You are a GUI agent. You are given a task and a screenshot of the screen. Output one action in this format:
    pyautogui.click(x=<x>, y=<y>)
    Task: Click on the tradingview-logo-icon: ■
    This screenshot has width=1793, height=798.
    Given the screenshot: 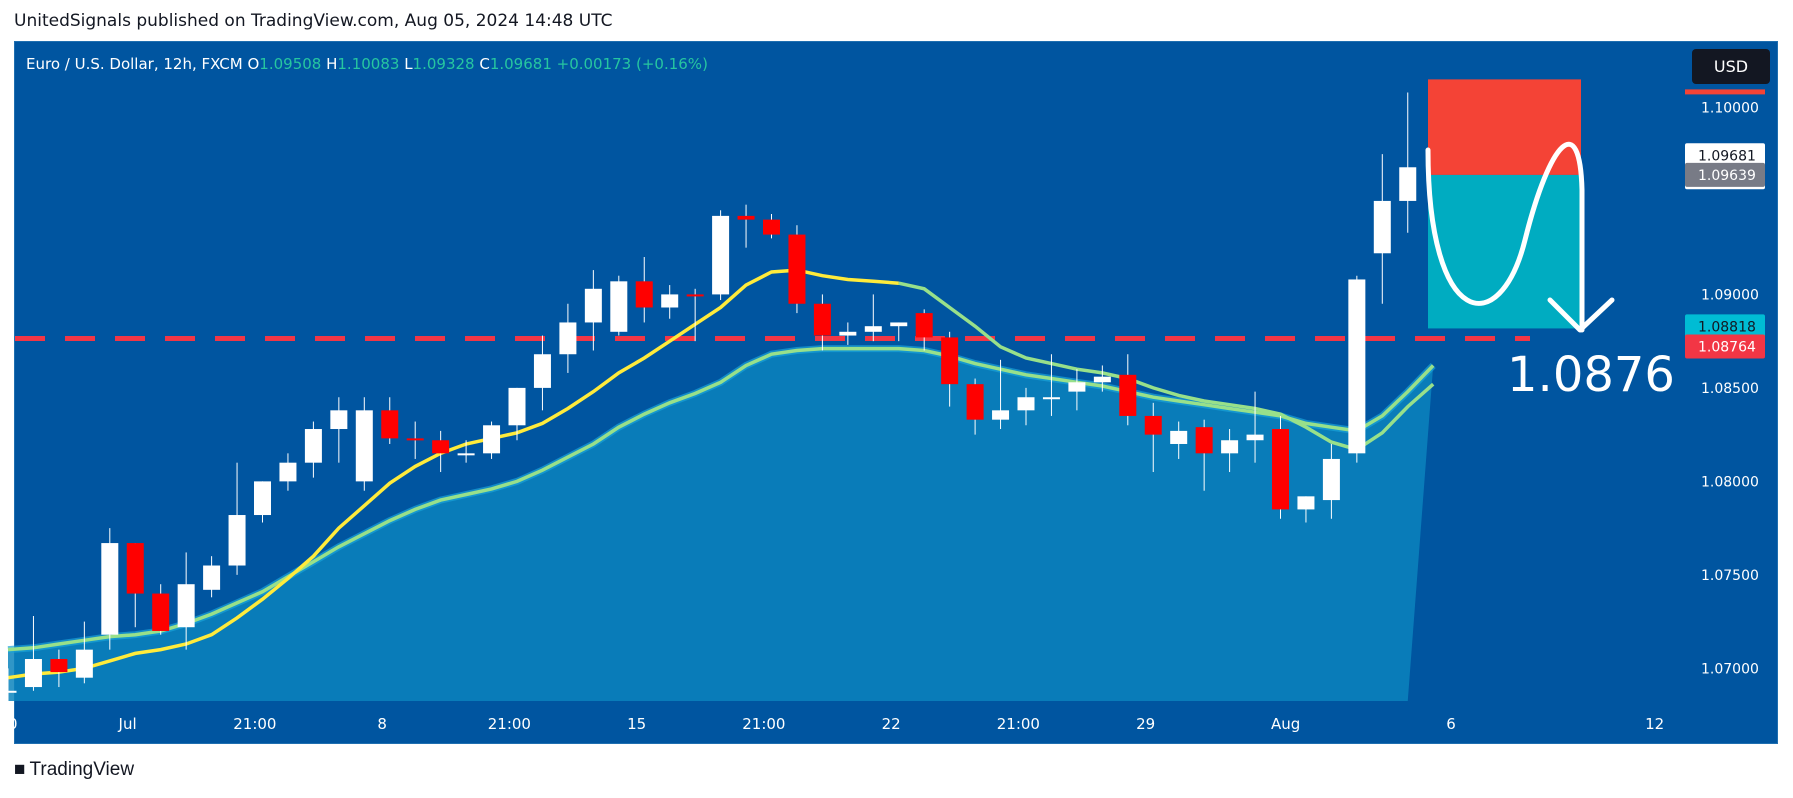 What is the action you would take?
    pyautogui.click(x=20, y=769)
    